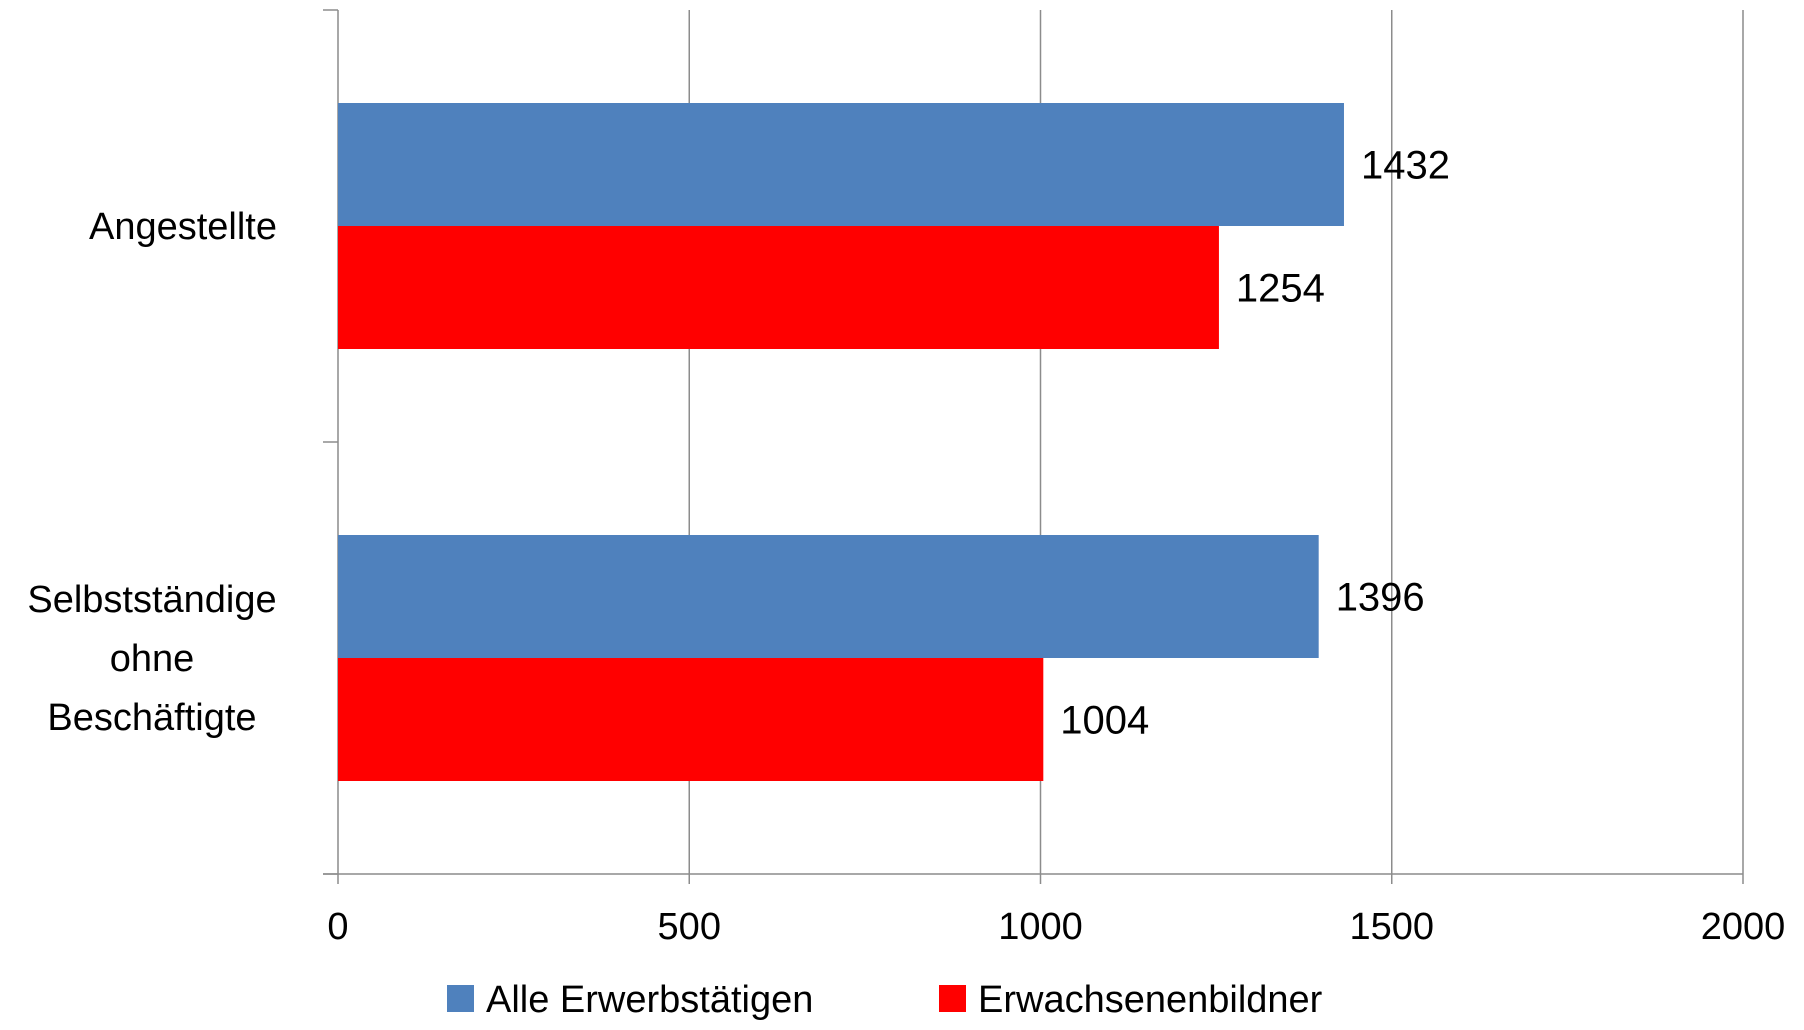 Image resolution: width=1804 pixels, height=1030 pixels. What do you see at coordinates (1150, 1000) in the screenshot?
I see `legend-label: Erwachsenenbildner` at bounding box center [1150, 1000].